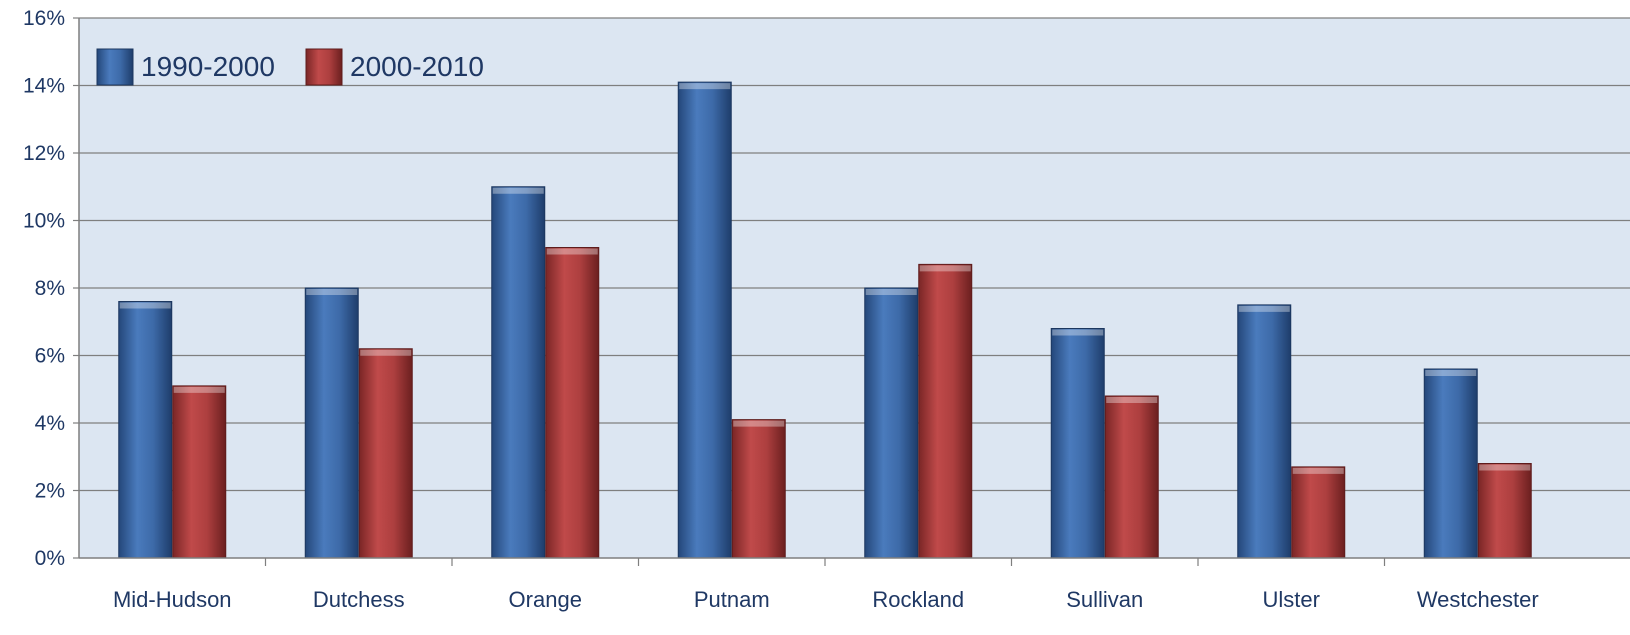 This screenshot has height=635, width=1630. What do you see at coordinates (50, 558) in the screenshot?
I see `y-tick-label: 0%` at bounding box center [50, 558].